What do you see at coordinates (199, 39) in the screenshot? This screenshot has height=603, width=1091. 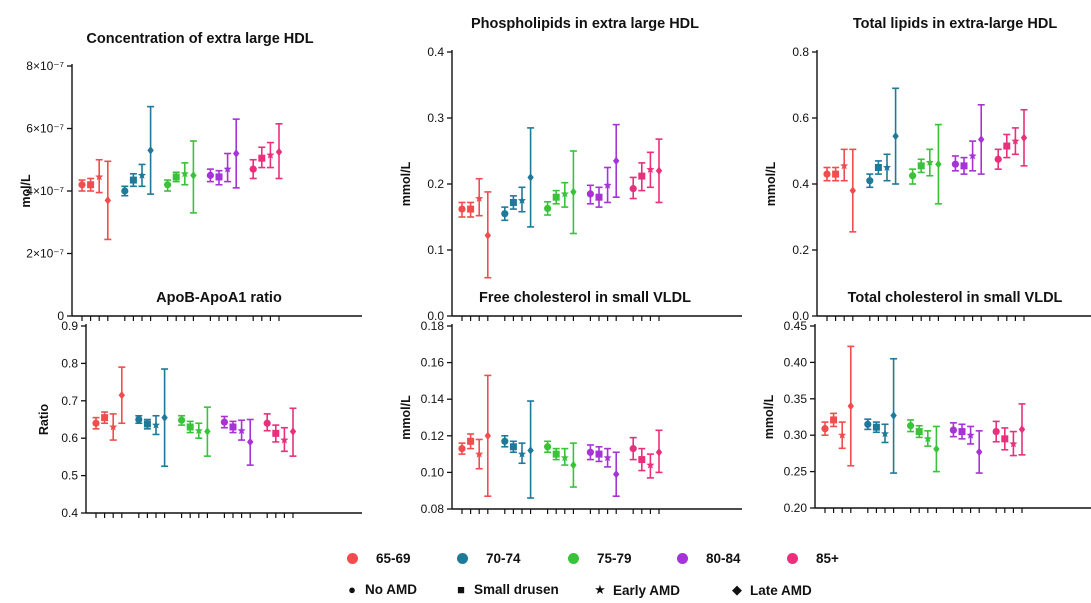 I see `chart-title: Concentration of extra large HDL` at bounding box center [199, 39].